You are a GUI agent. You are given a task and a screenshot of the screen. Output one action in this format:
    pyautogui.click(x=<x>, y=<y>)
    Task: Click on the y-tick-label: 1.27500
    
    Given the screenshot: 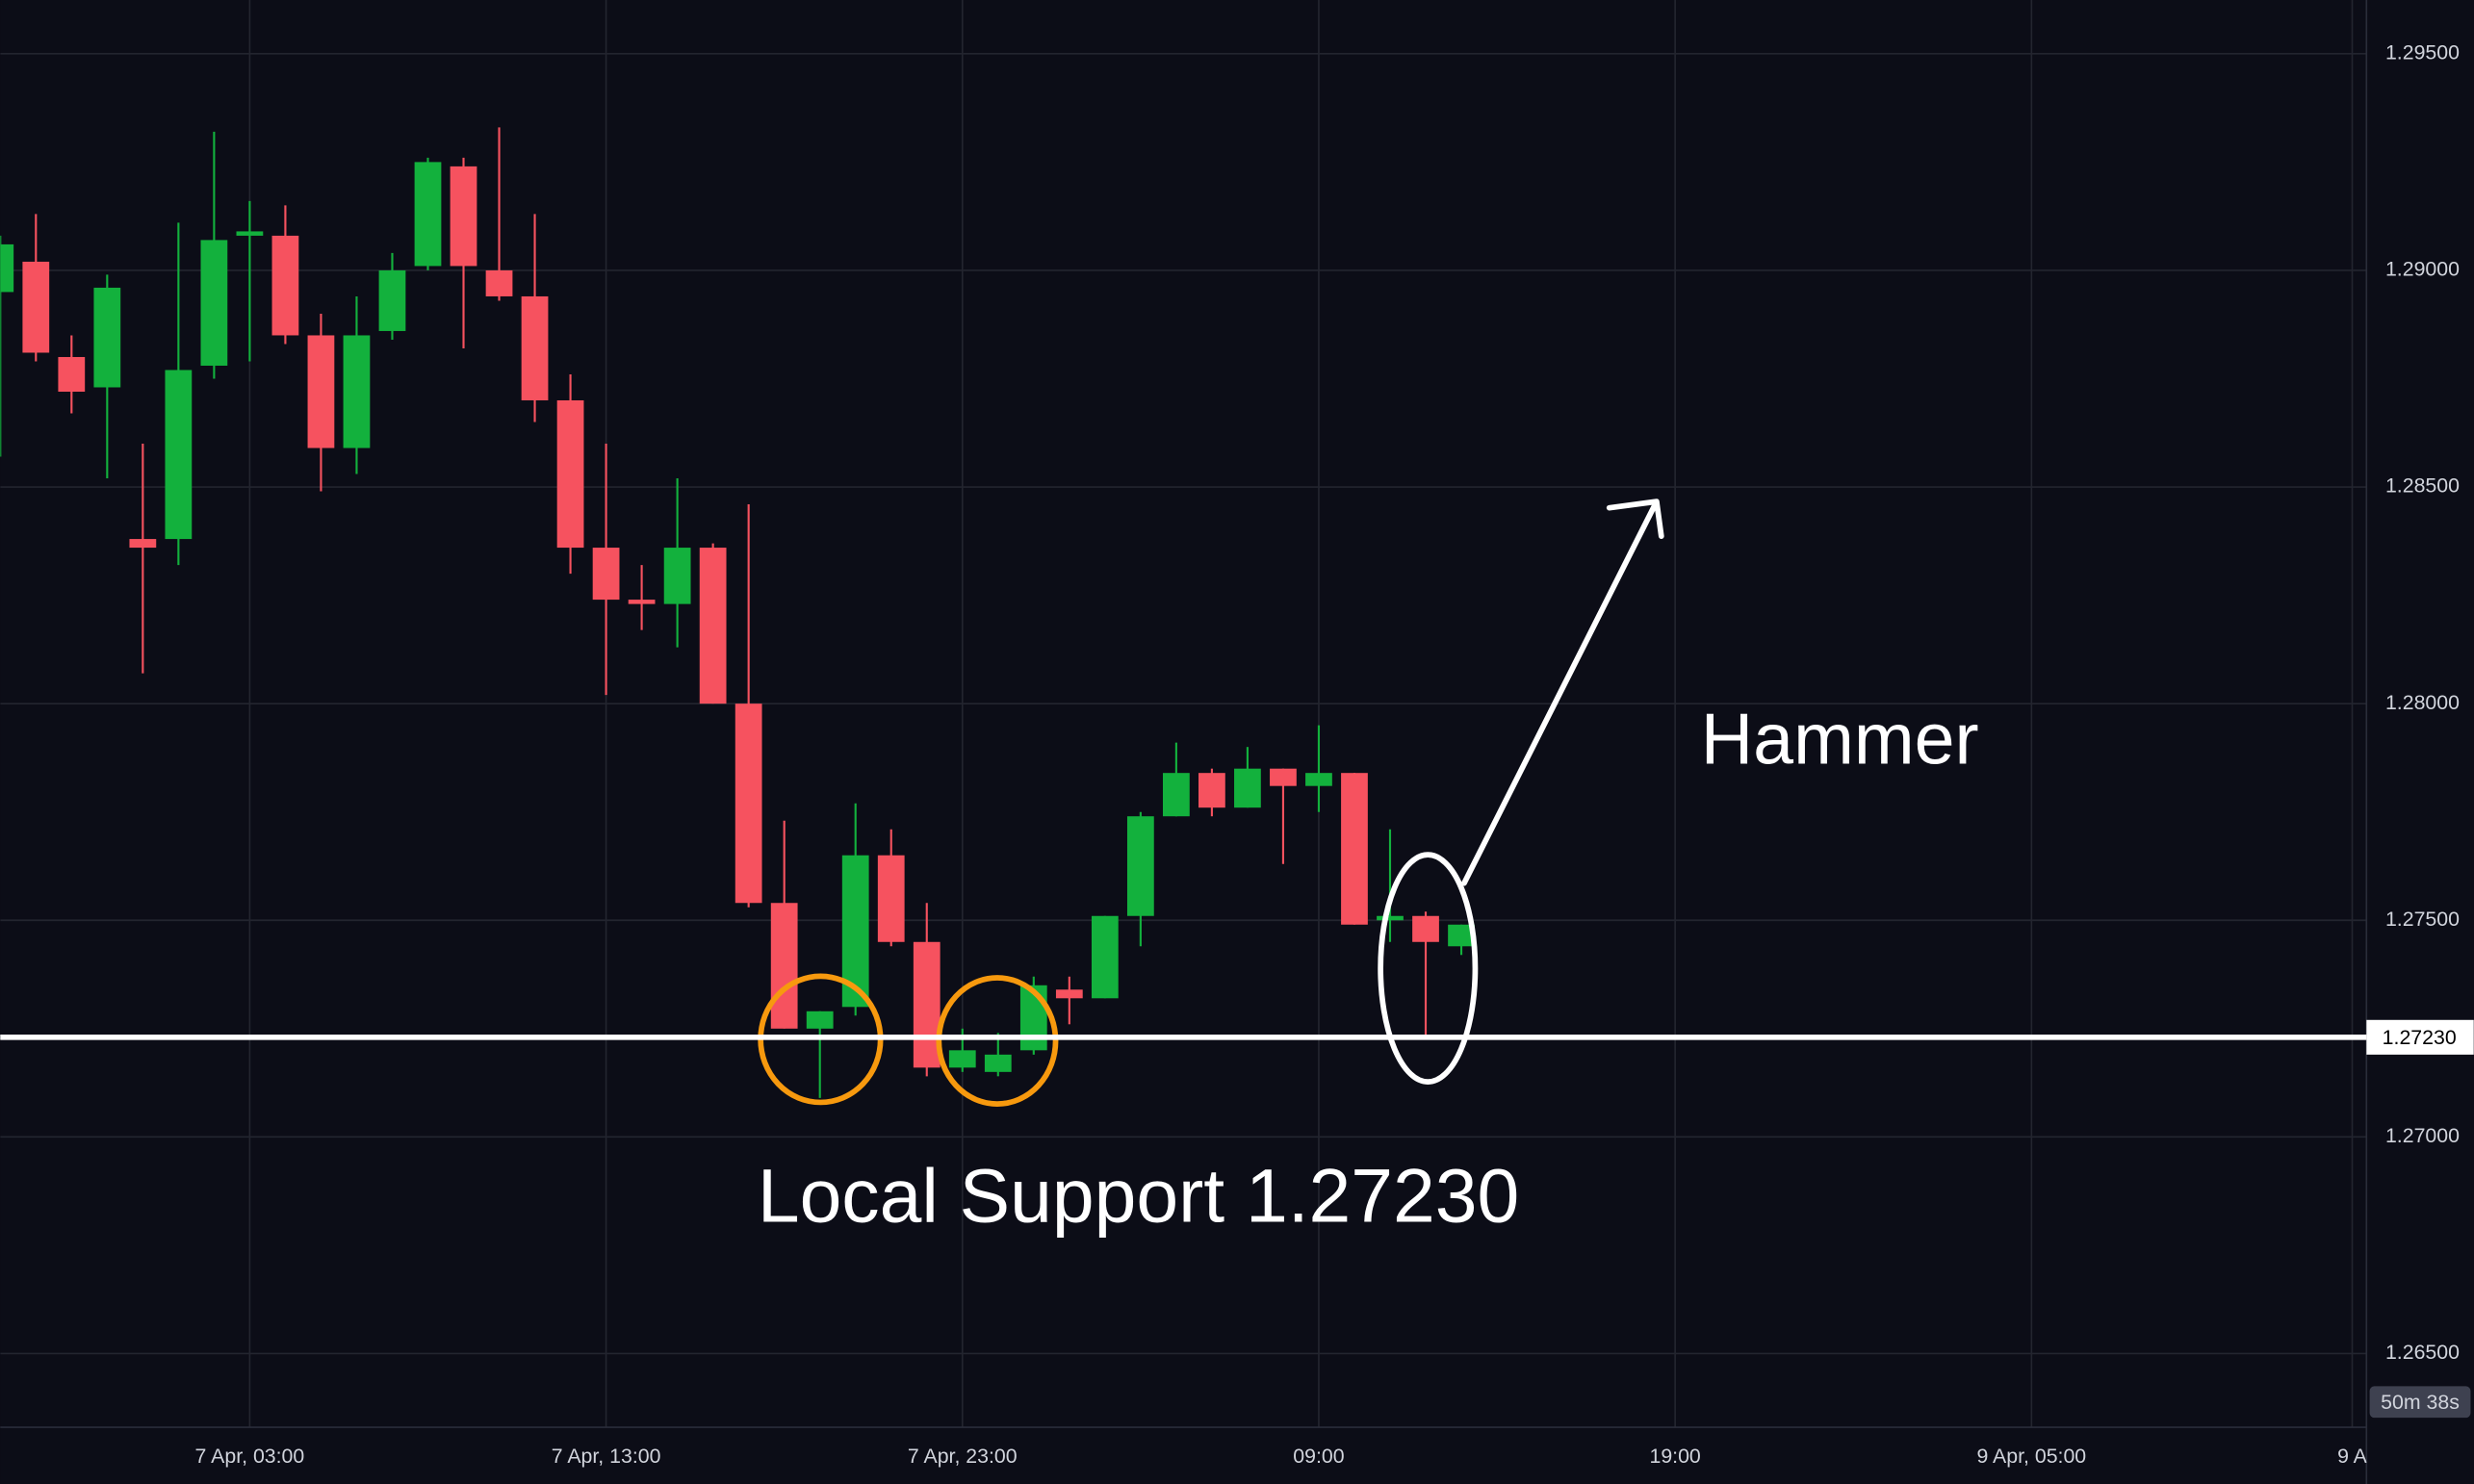 What is the action you would take?
    pyautogui.click(x=2422, y=920)
    